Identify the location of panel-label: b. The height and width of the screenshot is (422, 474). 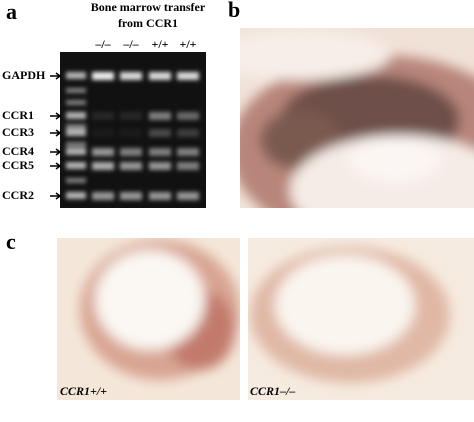
(234, 11).